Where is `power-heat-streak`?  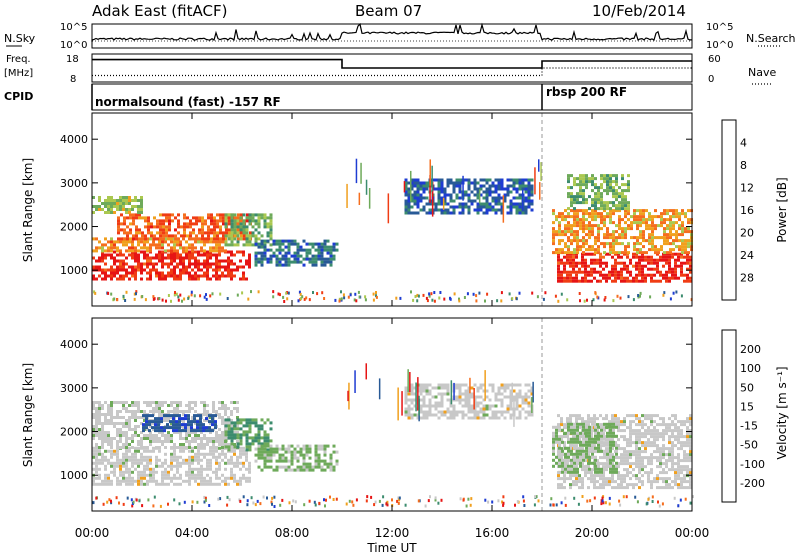 power-heat-streak is located at coordinates (356, 171).